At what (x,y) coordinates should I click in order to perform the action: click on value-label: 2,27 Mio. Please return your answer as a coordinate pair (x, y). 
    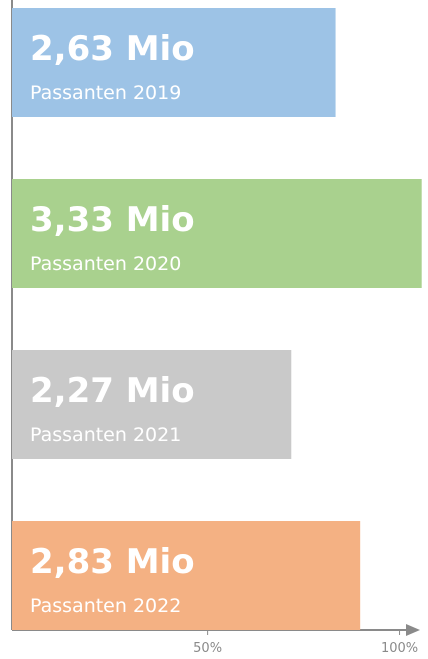
    Looking at the image, I should click on (112, 391).